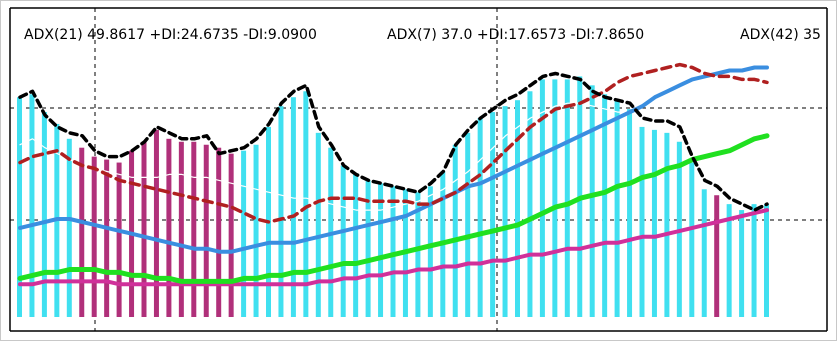 Image resolution: width=837 pixels, height=341 pixels. What do you see at coordinates (515, 35) in the screenshot?
I see `legend-adx7: ADX(7) 37.0 +DI:17.6573 -DI:7.8650` at bounding box center [515, 35].